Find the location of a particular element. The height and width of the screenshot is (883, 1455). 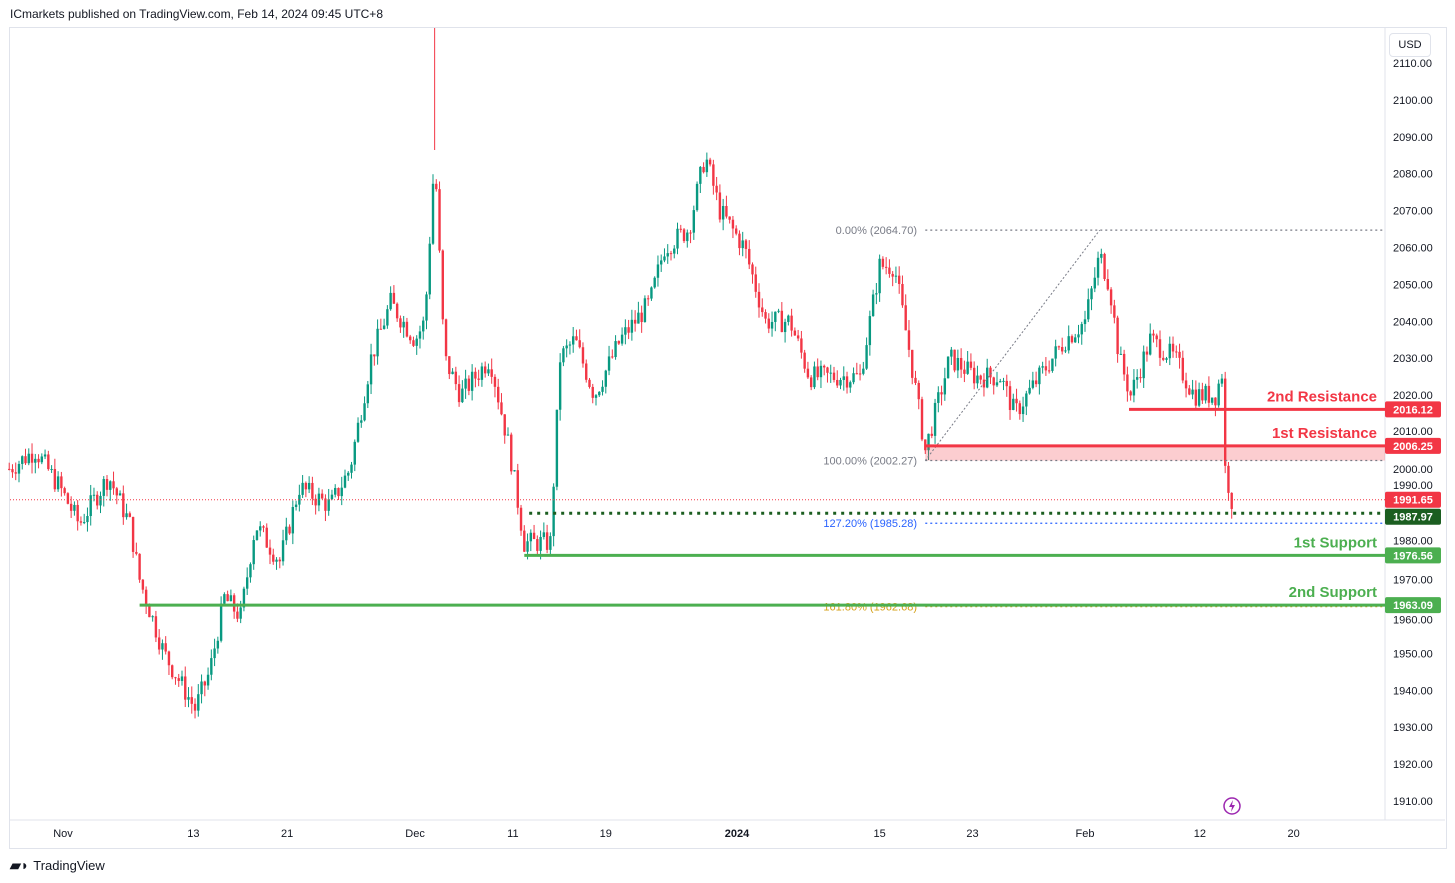

x-tick-label: 11 is located at coordinates (512, 834).